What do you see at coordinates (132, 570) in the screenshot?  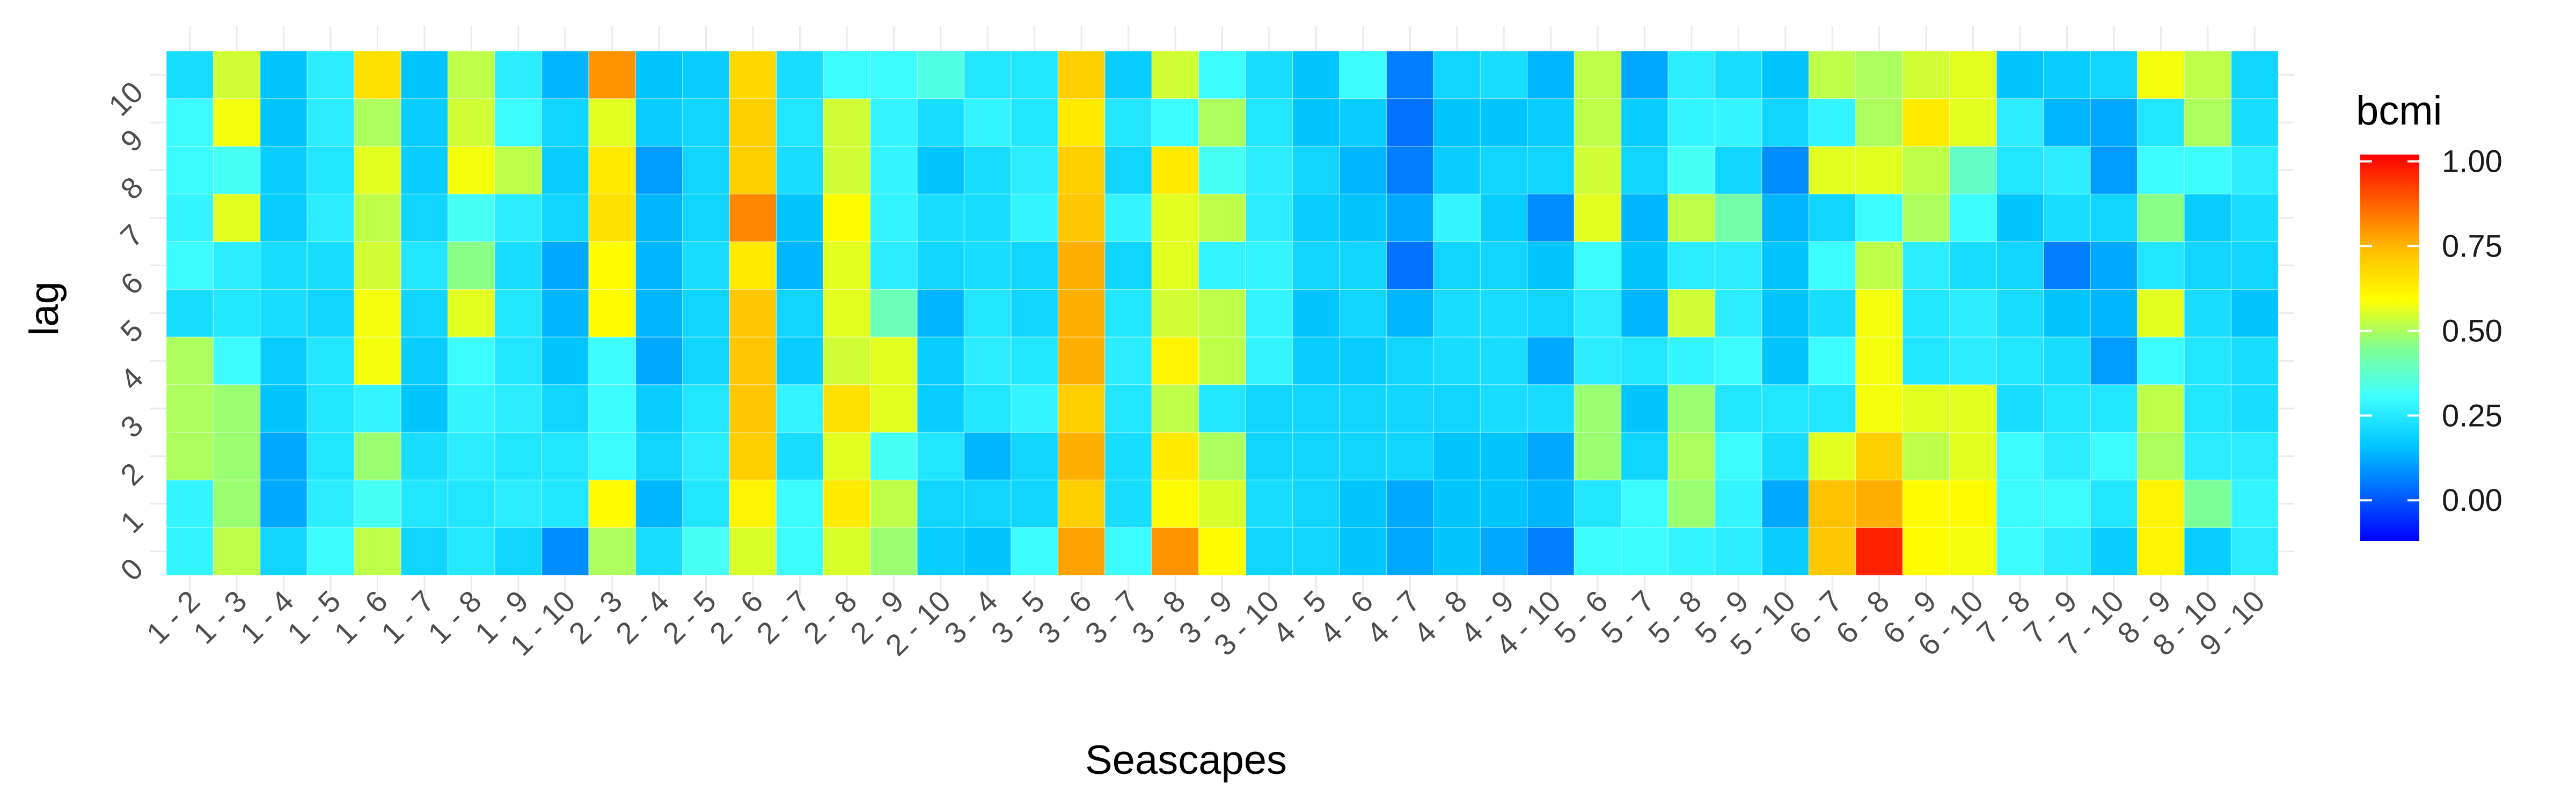 I see `y-tick-label: 0` at bounding box center [132, 570].